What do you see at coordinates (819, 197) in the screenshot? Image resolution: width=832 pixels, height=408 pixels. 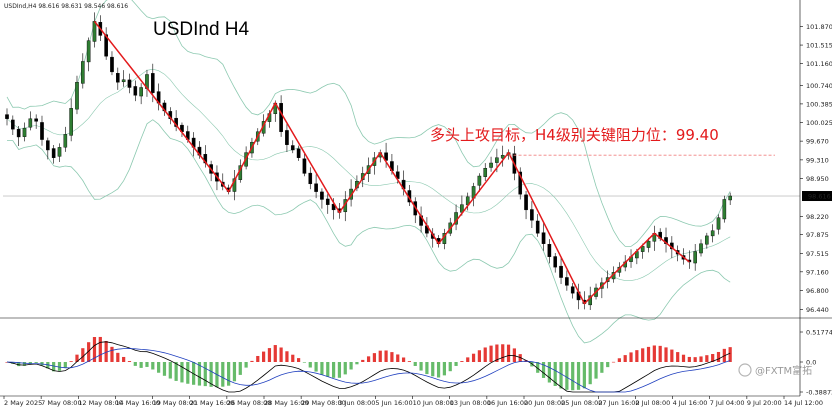 I see `price-axis-current-label: 98.616` at bounding box center [819, 197].